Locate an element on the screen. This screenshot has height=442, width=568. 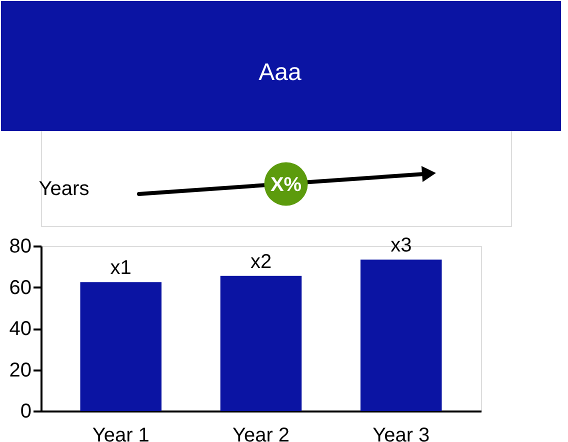
text: Years is located at coordinates (64, 189).